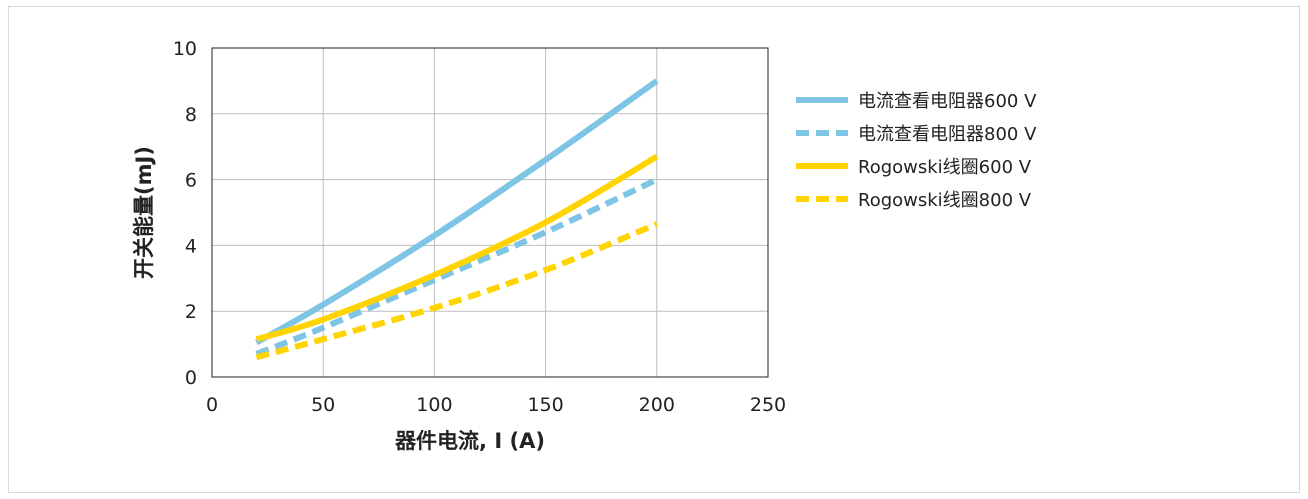 Image resolution: width=1308 pixels, height=499 pixels. Describe the element at coordinates (947, 134) in the screenshot. I see `legend-label-2: 电流查看电阻器800 V` at that location.